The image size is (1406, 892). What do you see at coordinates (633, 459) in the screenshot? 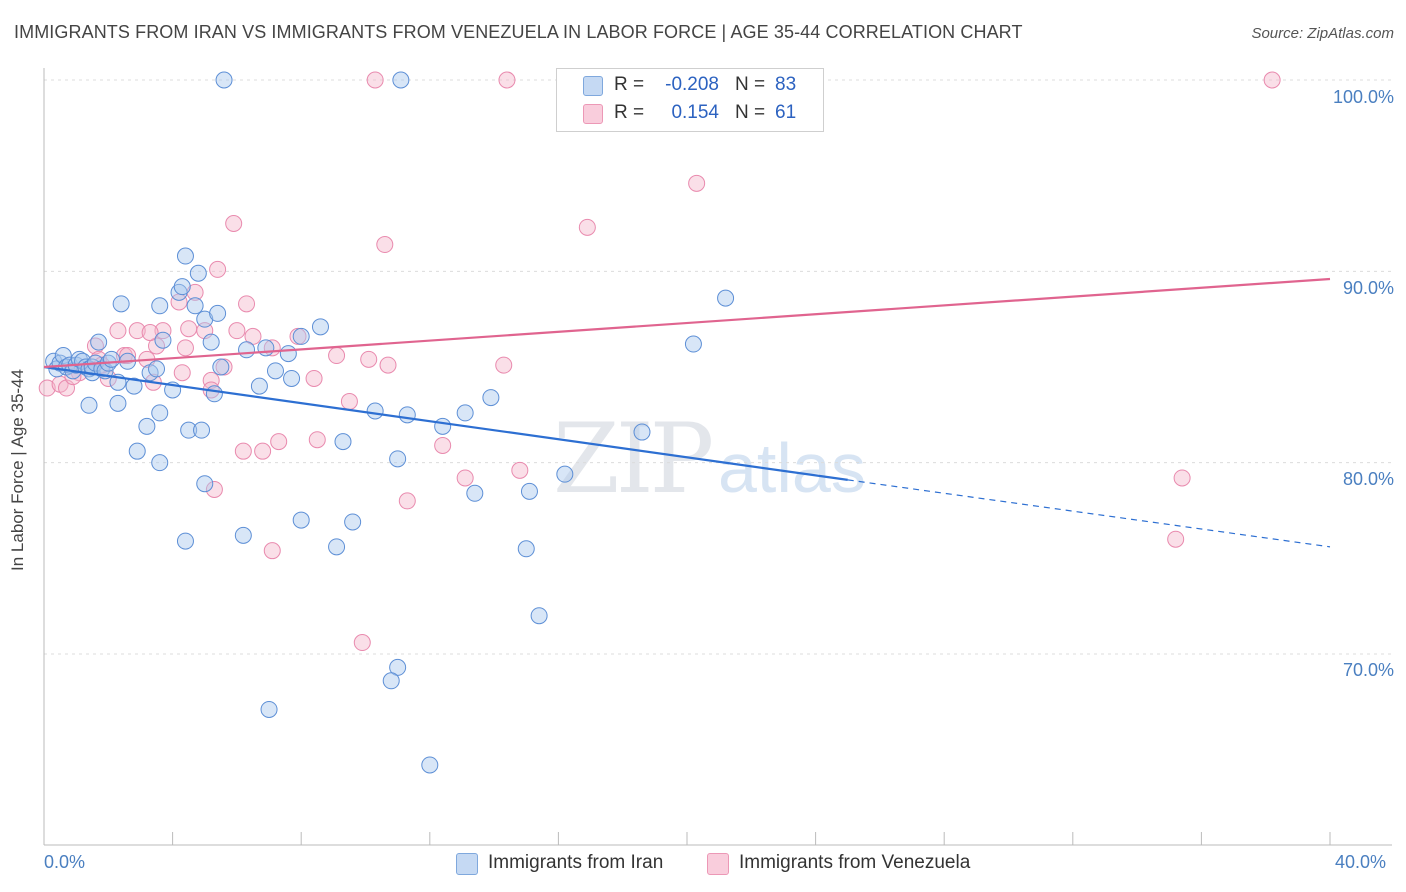
I see `watermark-zip: ZIP` at bounding box center [633, 459].